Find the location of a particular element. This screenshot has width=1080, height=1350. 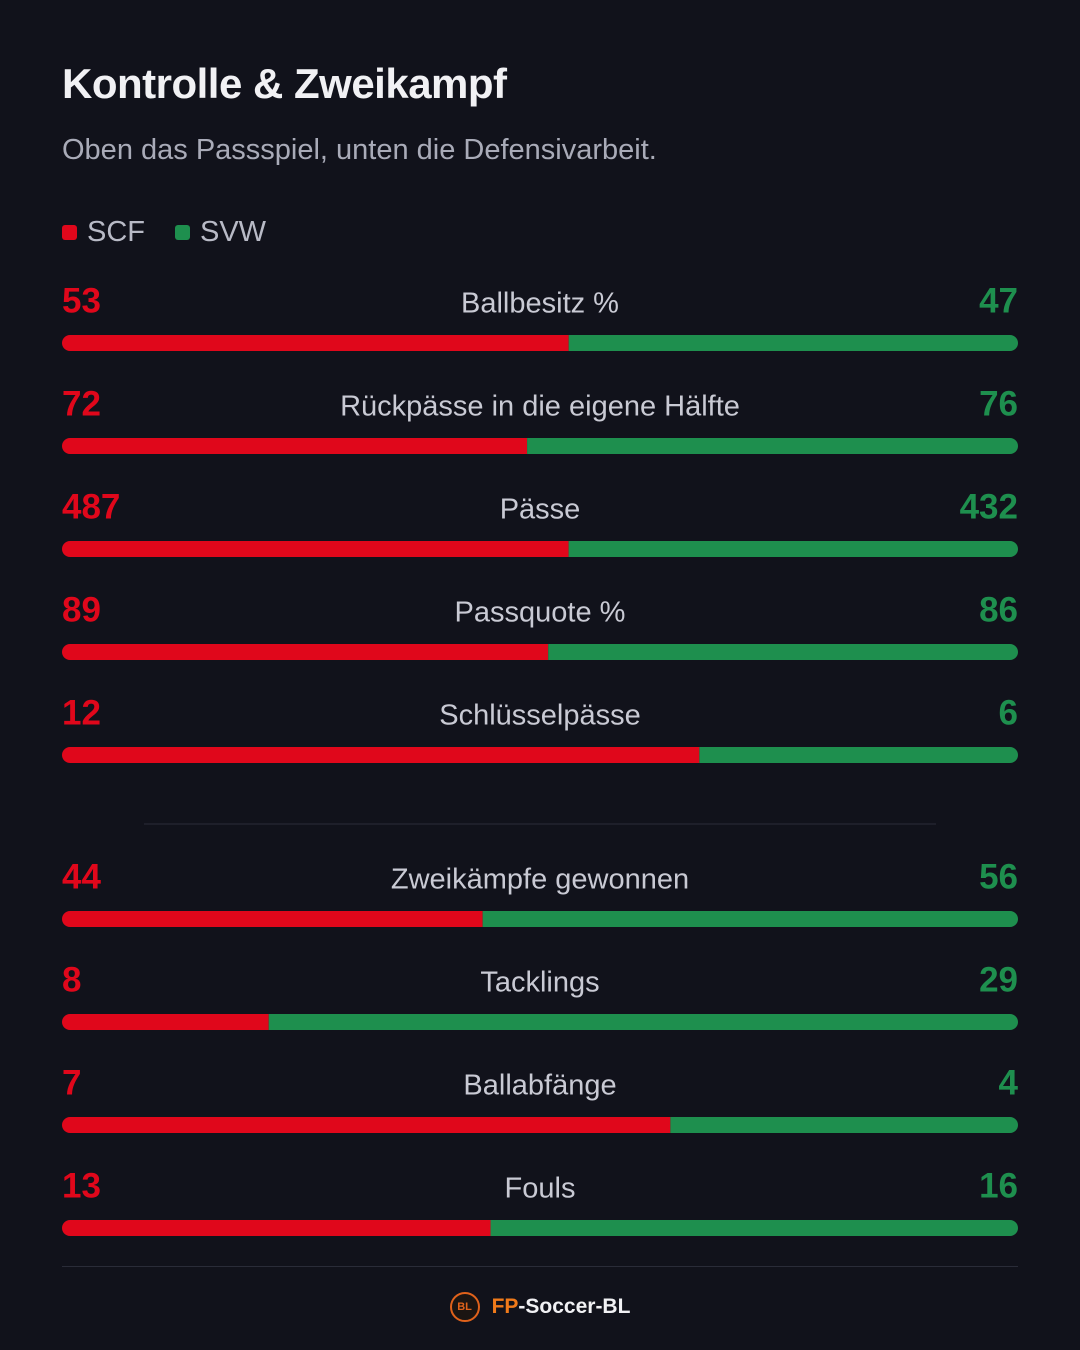

home-value-label: 13 is located at coordinates (81, 1185).